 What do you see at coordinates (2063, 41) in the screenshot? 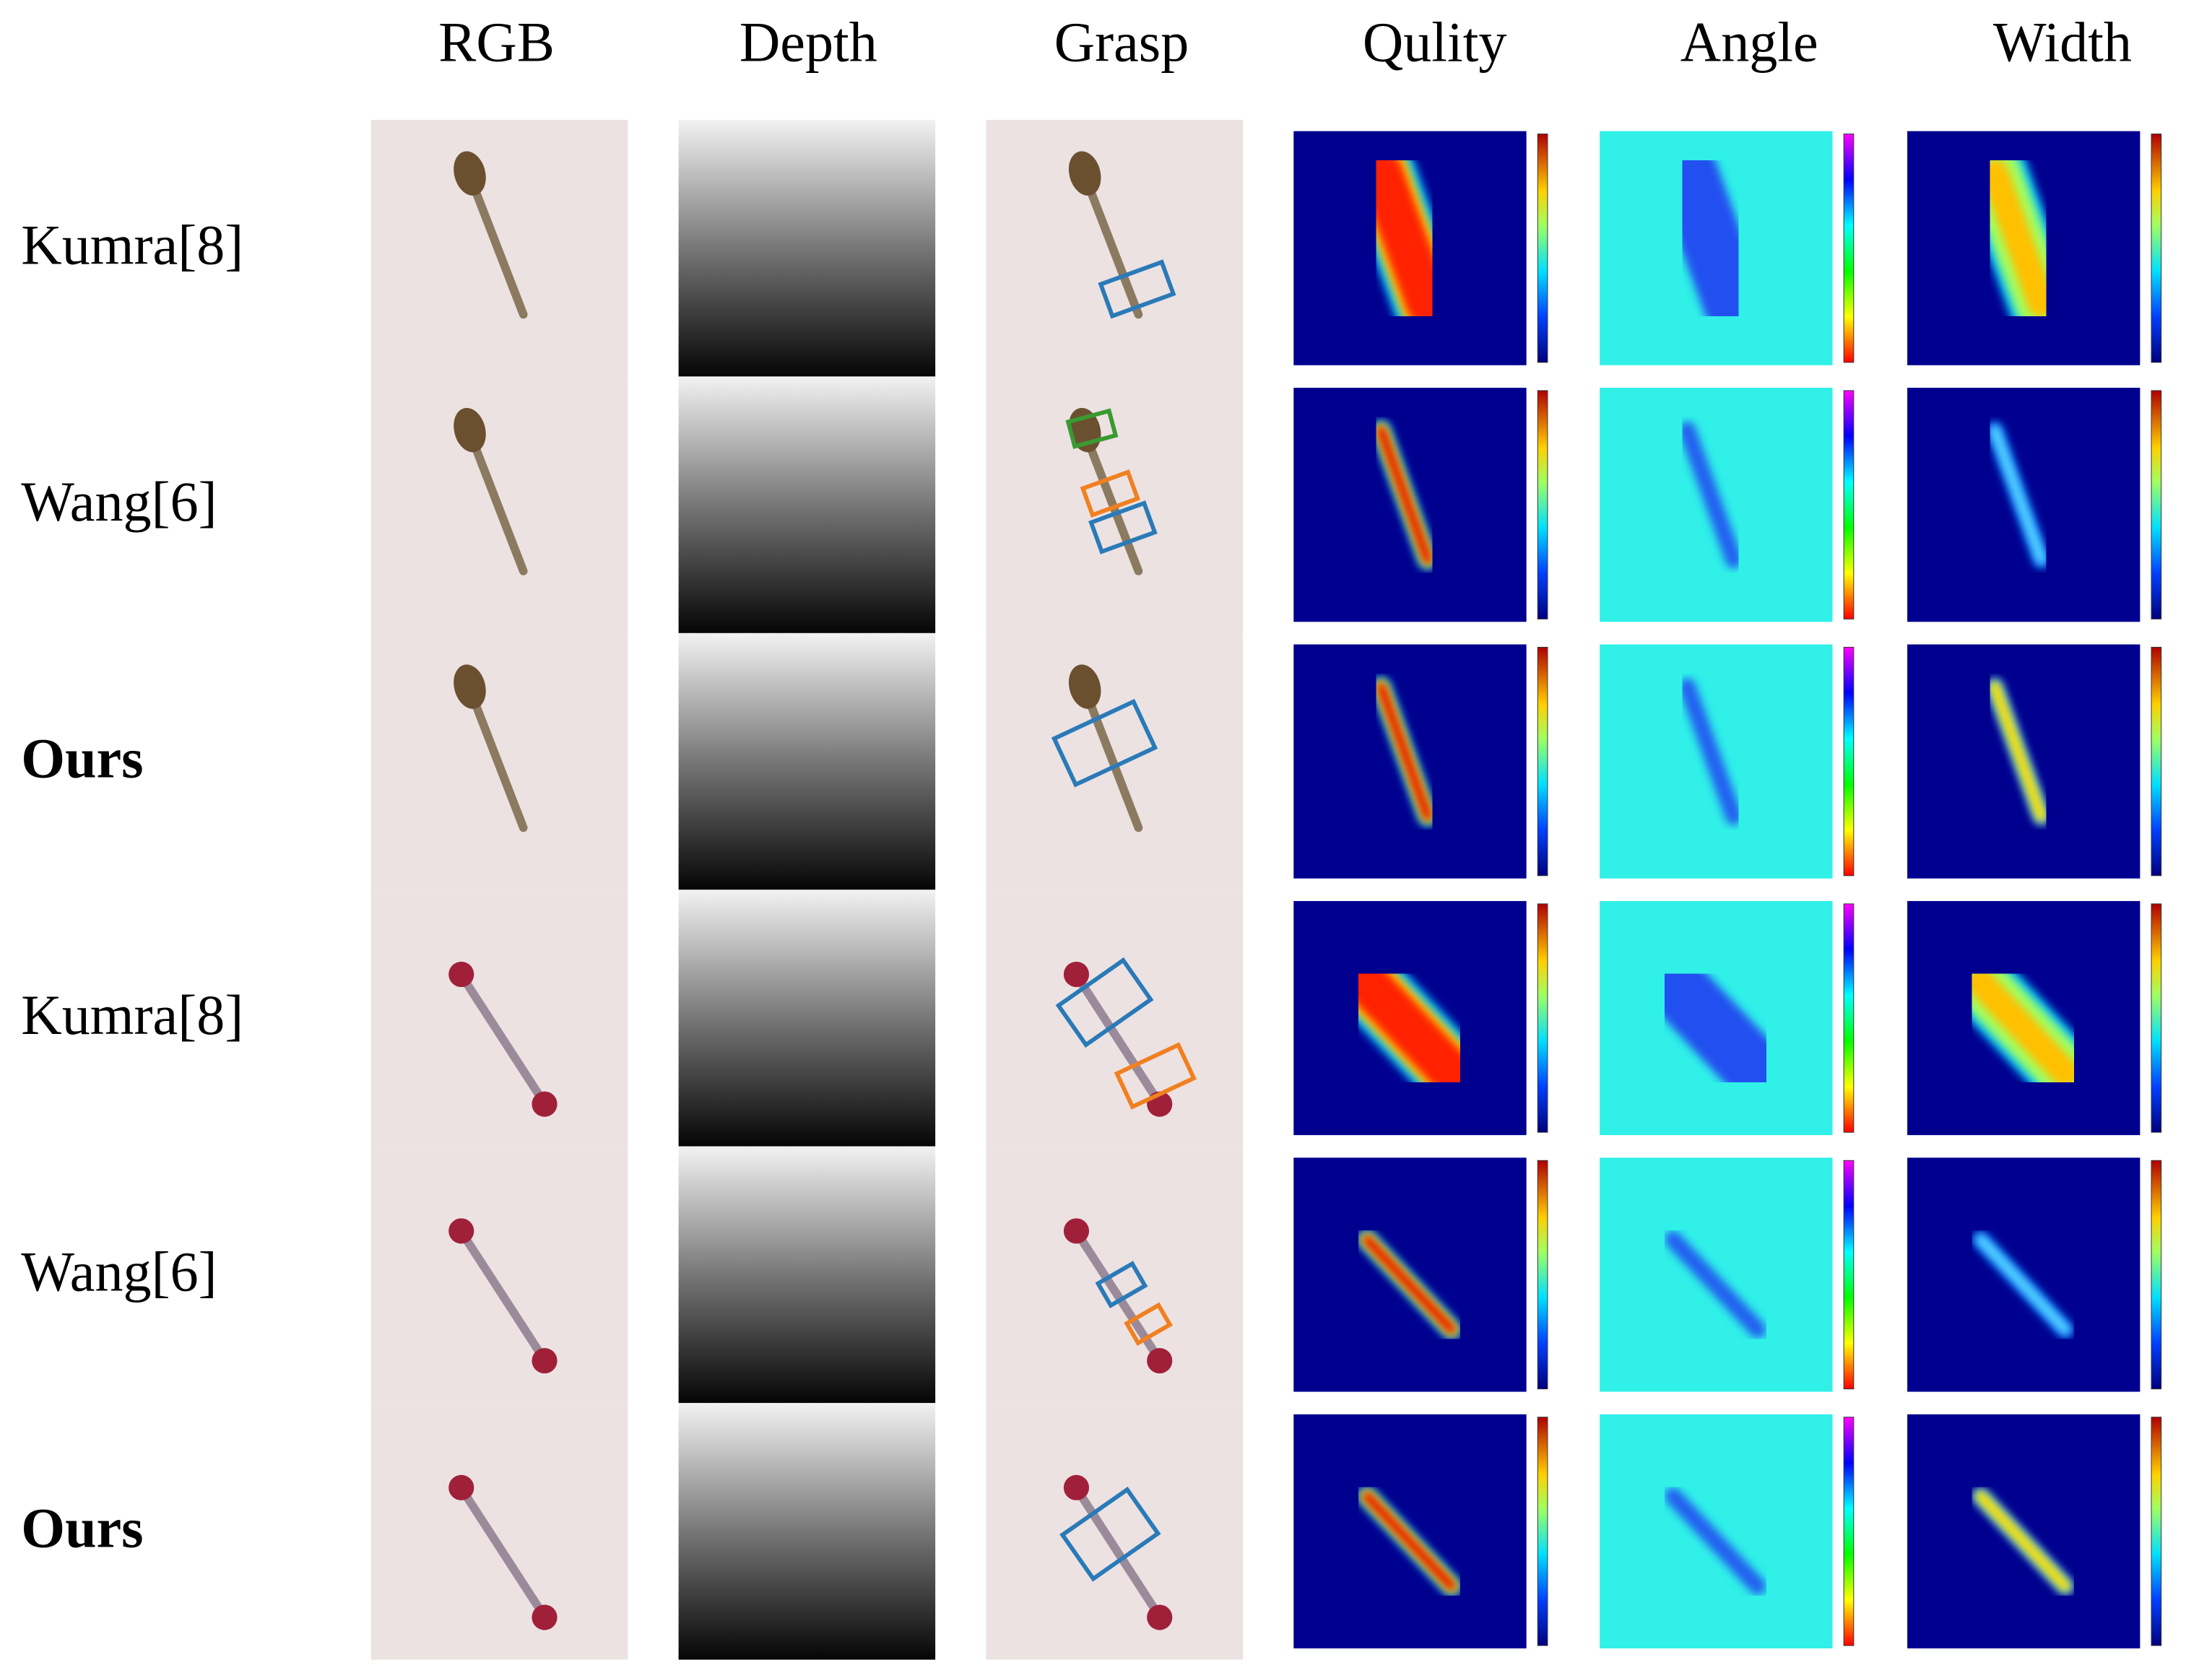
I see `column-header: Width` at bounding box center [2063, 41].